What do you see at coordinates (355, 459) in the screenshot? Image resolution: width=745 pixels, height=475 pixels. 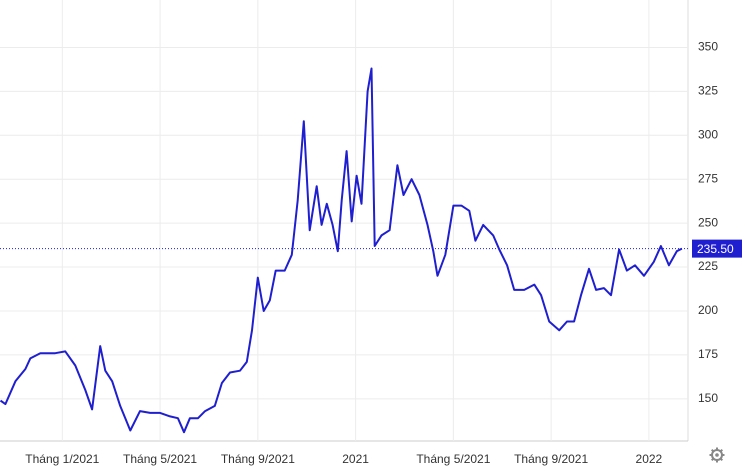 I see `x-tick-label: 2021` at bounding box center [355, 459].